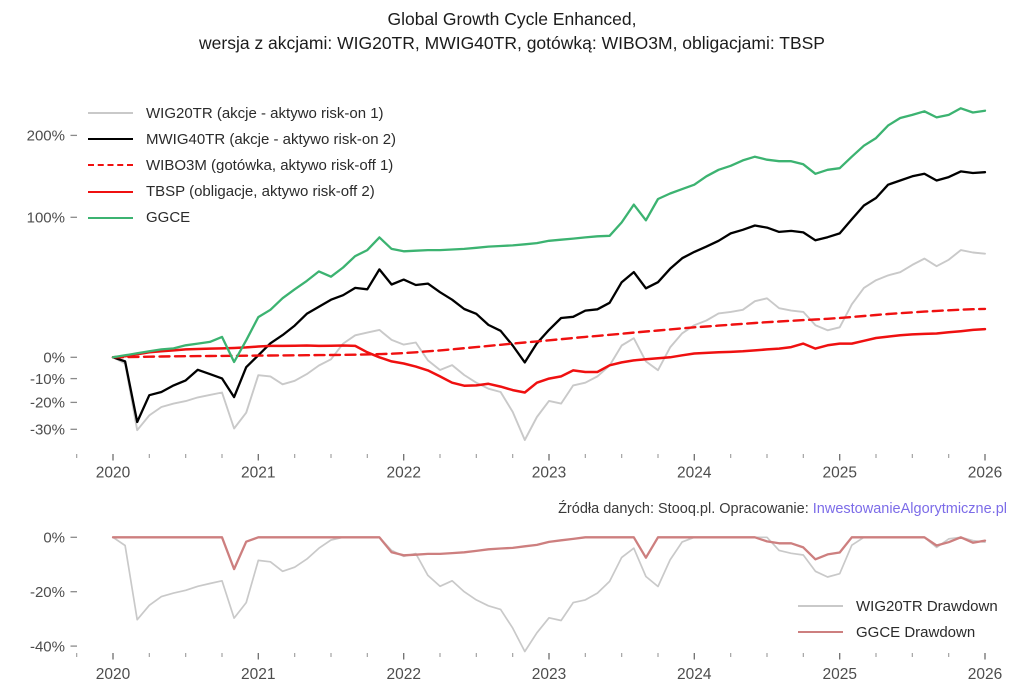  What do you see at coordinates (549, 333) in the screenshot?
I see `series-line-wibo3m` at bounding box center [549, 333].